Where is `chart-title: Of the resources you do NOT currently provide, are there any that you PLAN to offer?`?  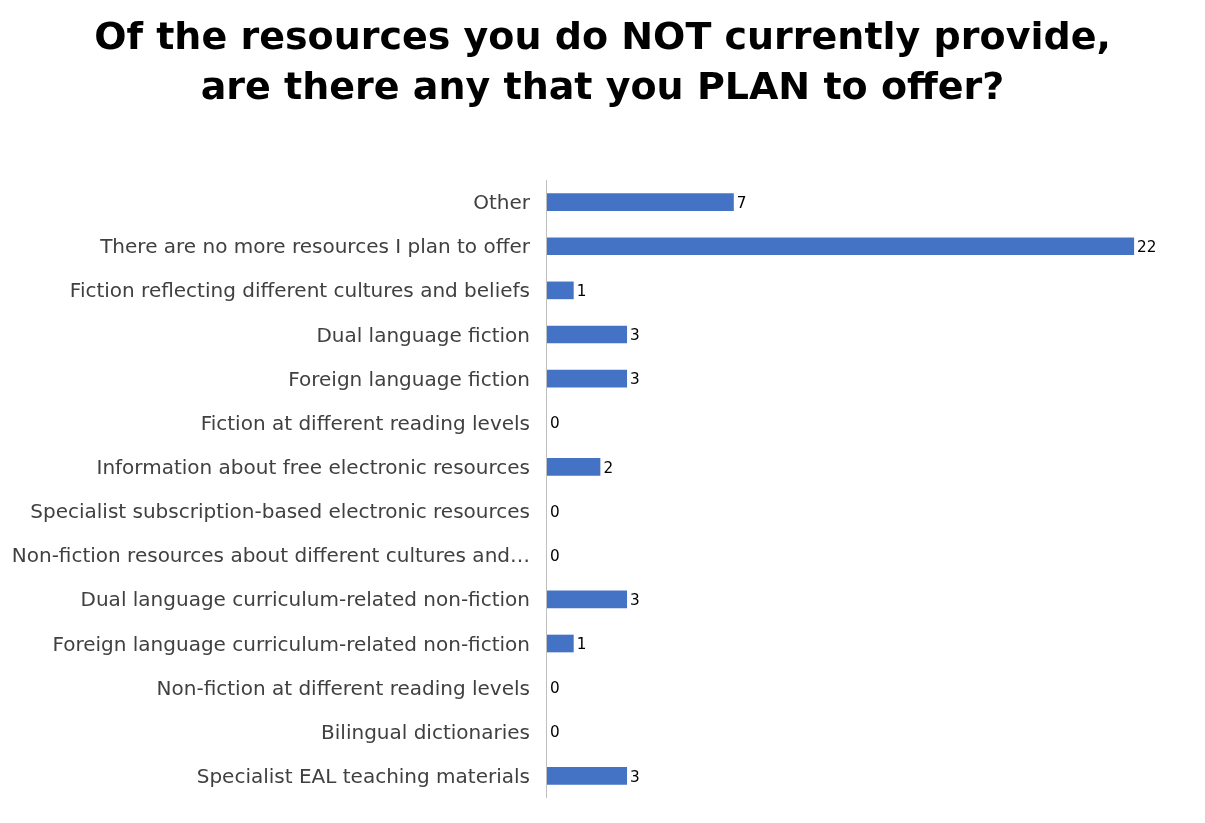
chart-title: Of the resources you do NOT currently provide, are there any that you PLAN to offer? is located at coordinates (602, 61).